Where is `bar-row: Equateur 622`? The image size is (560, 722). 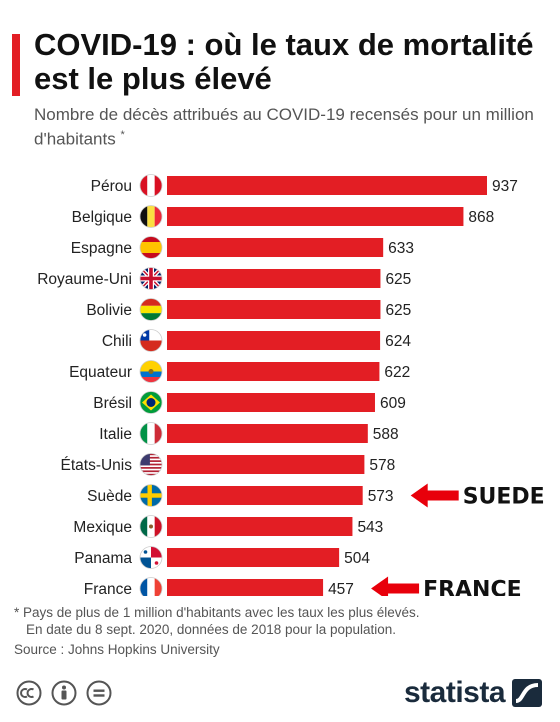 bar-row: Equateur 622 is located at coordinates (239, 371).